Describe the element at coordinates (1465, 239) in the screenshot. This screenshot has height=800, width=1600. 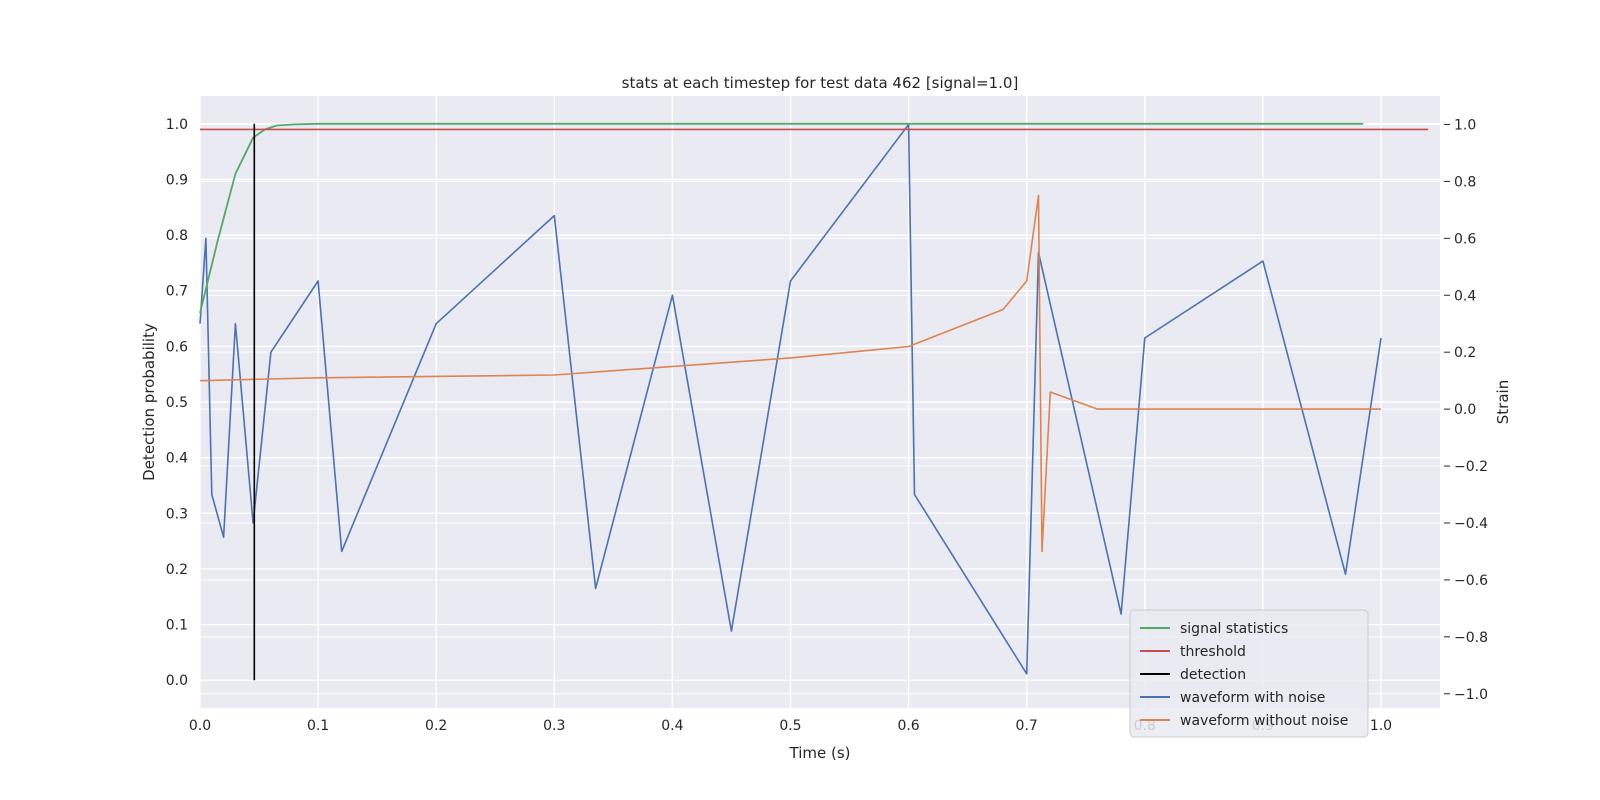
I see `y2-tick-label: 0.6` at that location.